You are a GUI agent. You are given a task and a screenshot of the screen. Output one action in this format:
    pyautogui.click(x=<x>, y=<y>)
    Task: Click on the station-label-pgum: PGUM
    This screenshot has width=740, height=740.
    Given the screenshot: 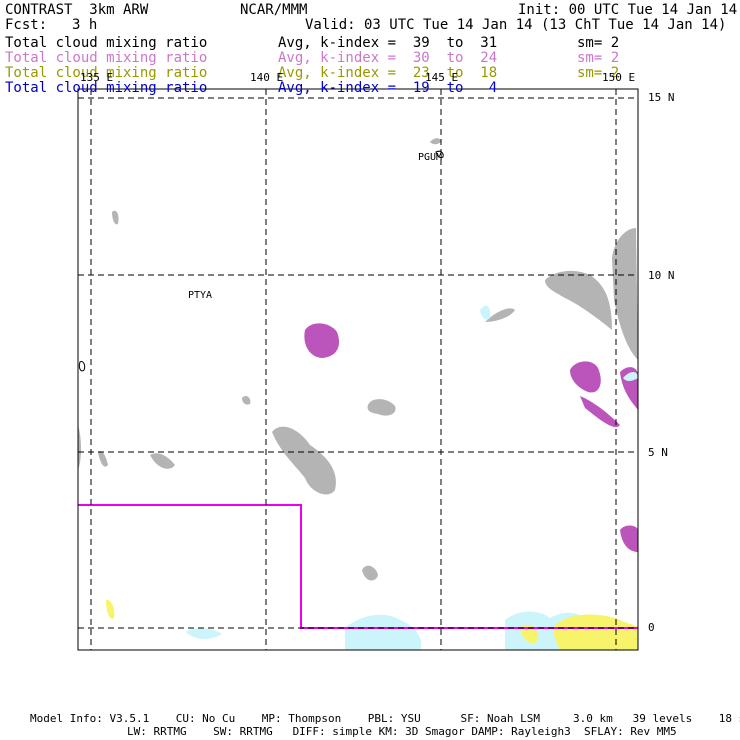 What is the action you would take?
    pyautogui.click(x=430, y=157)
    